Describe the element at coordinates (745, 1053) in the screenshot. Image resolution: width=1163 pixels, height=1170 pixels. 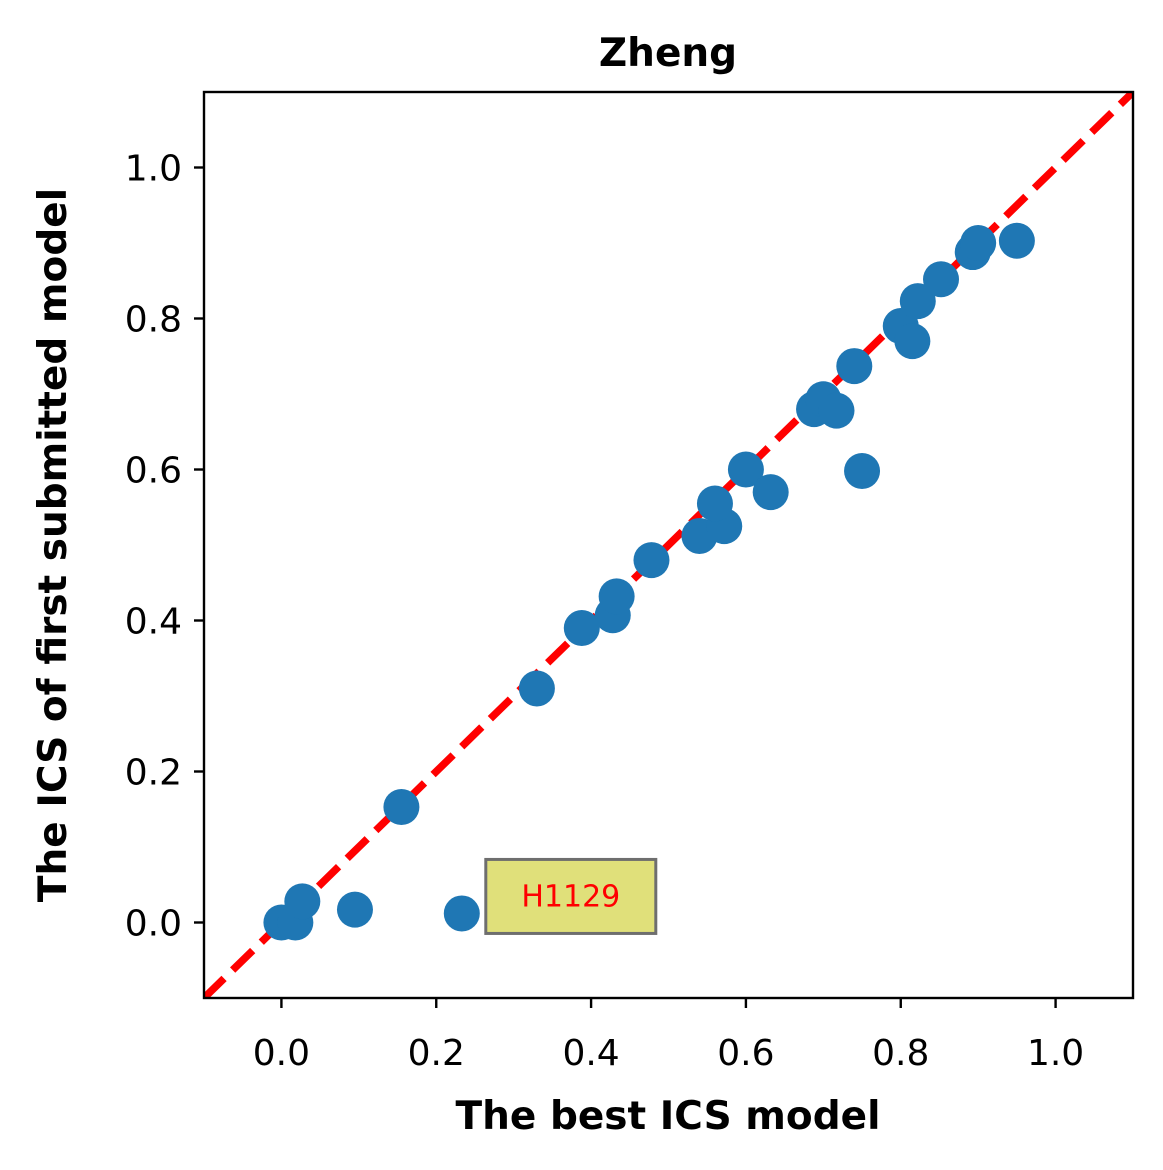
I see `x-tick-label: 0.6` at that location.